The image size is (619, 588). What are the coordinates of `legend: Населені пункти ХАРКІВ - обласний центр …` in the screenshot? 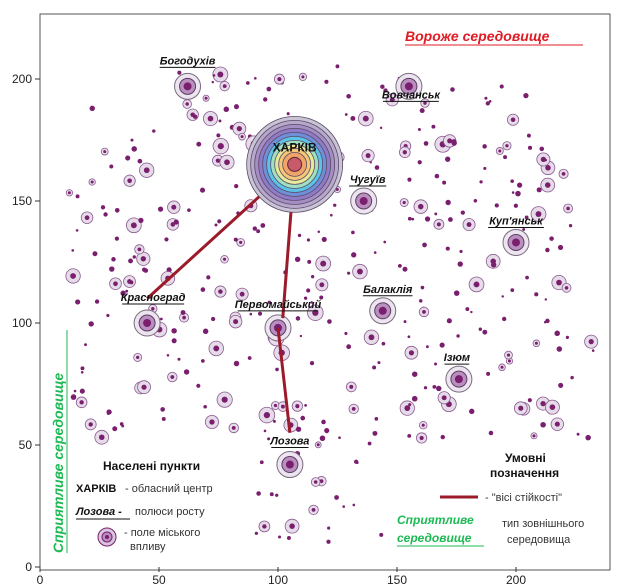 It's located at (329, 502).